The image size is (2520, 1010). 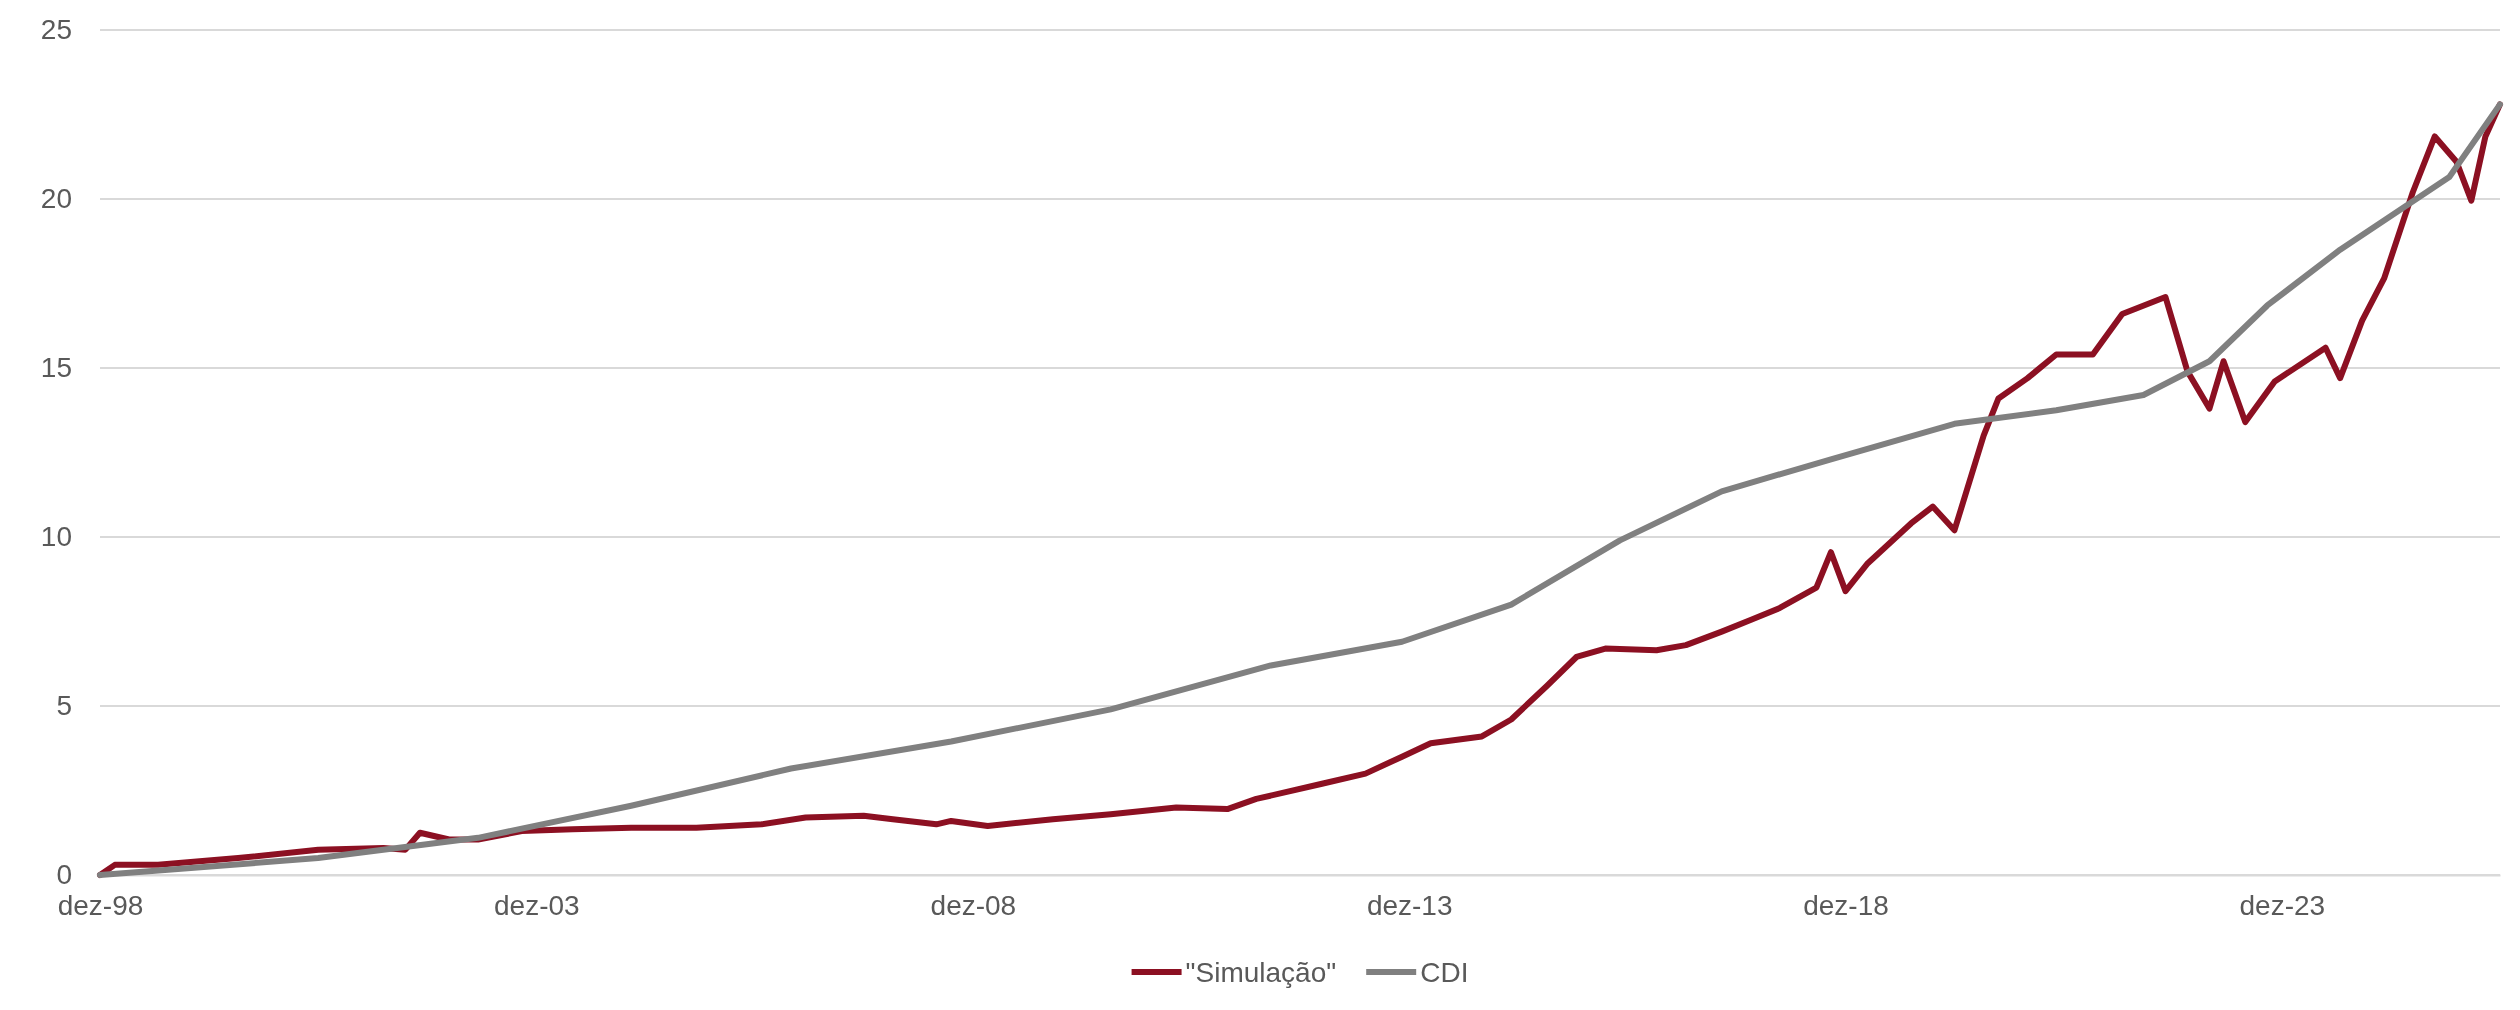 What do you see at coordinates (64, 875) in the screenshot?
I see `y-tick-label: 0` at bounding box center [64, 875].